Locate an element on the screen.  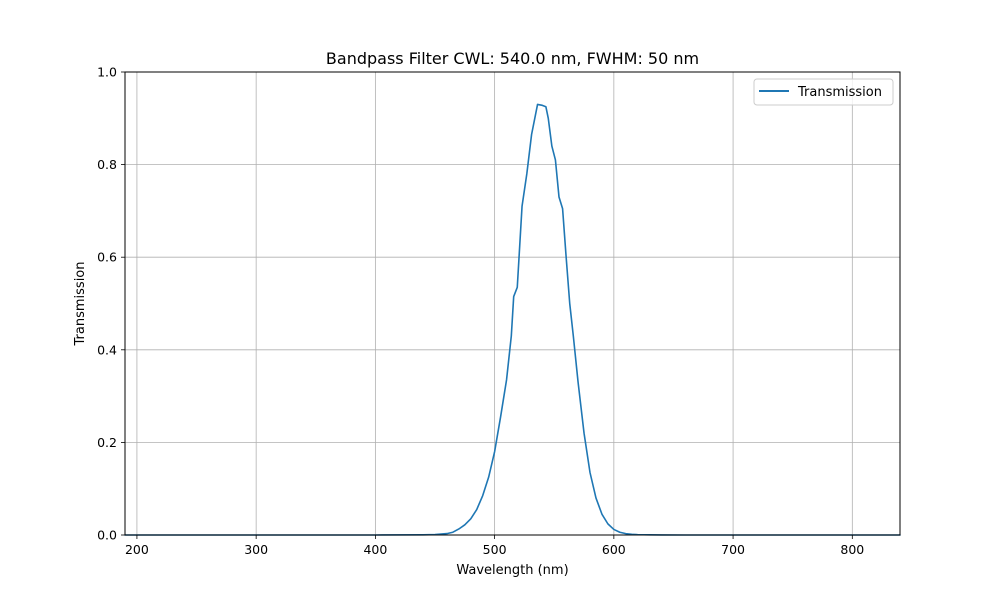
x-tick-label: 700 is located at coordinates (733, 549).